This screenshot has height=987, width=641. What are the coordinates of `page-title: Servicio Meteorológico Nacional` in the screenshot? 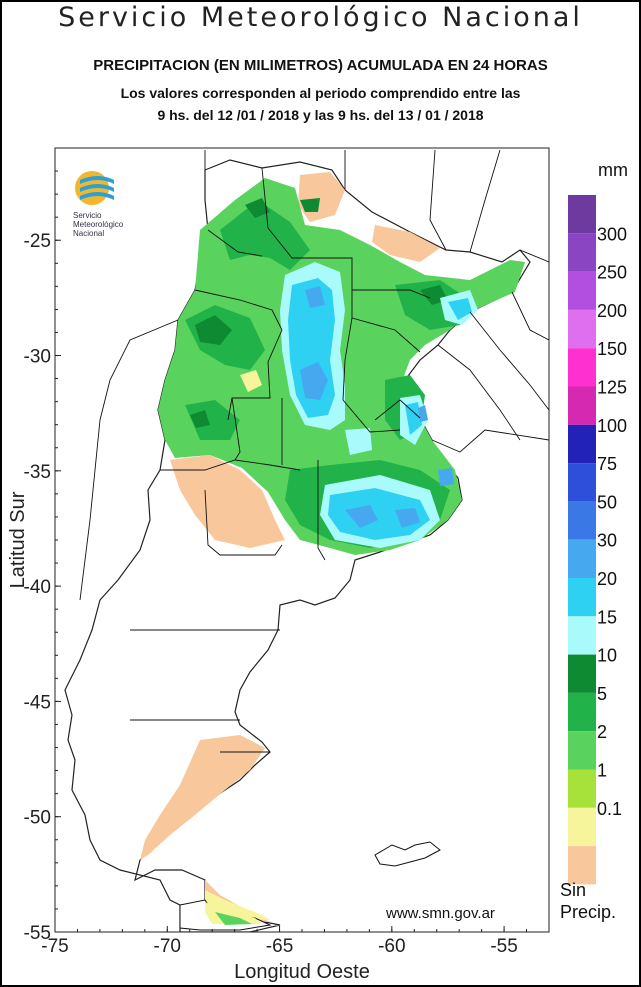 It's located at (320, 17).